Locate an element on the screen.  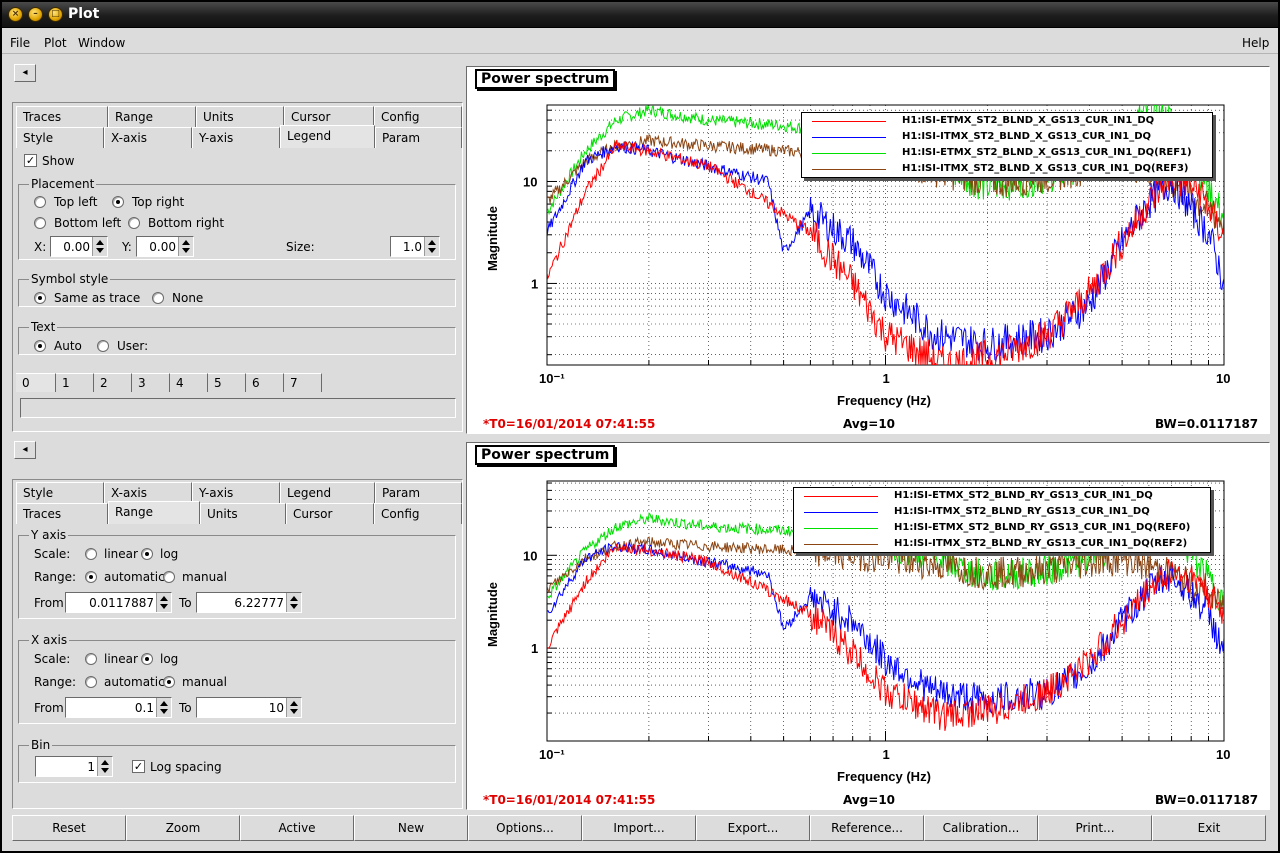
new-button: New is located at coordinates (411, 828).